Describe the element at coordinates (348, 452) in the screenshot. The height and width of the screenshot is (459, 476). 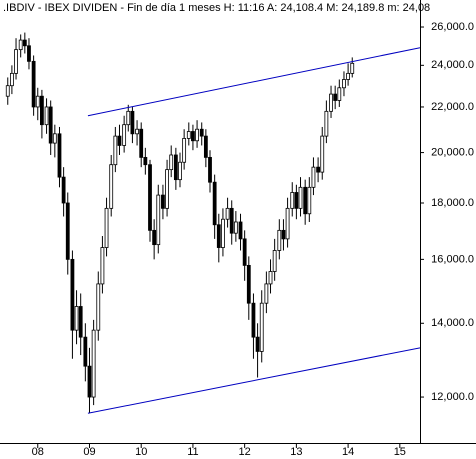
I see `x-tick-label: 14` at that location.